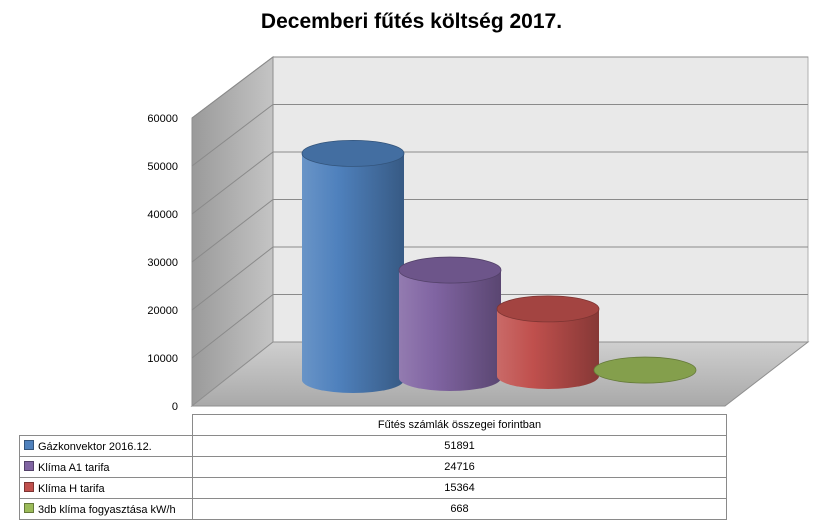  I want to click on table-row: Klíma A1 tarifa 24716, so click(373, 467).